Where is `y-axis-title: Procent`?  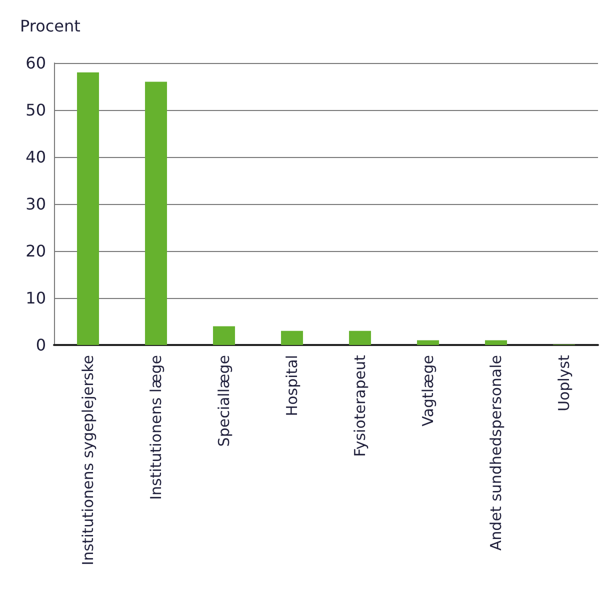 y-axis-title: Procent is located at coordinates (50, 26).